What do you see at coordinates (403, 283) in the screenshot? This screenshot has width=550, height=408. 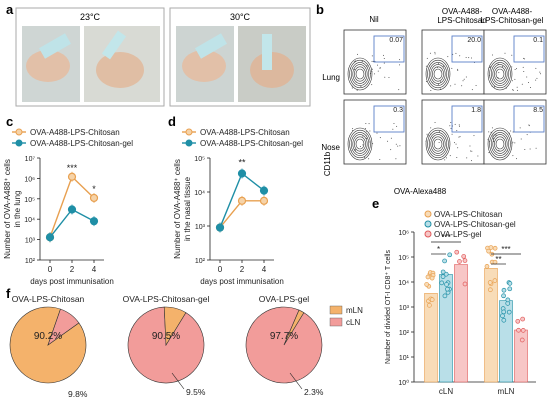 I see `y-tick-label: 10⁴` at bounding box center [403, 283].